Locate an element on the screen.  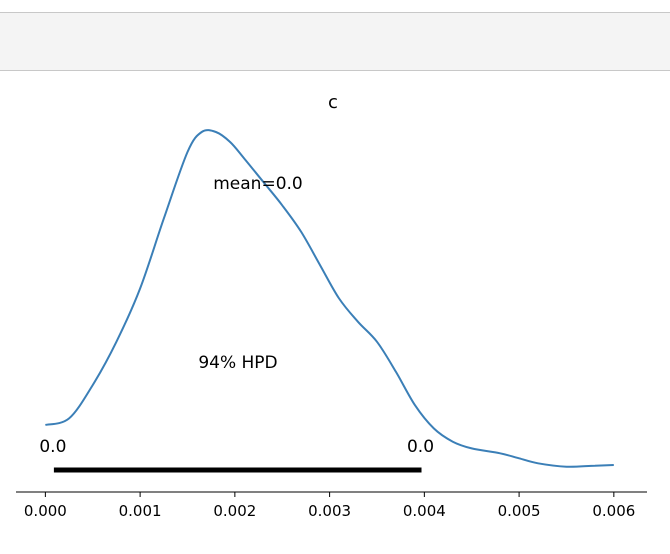
hpd-start-label: 0.0 is located at coordinates (52, 447).